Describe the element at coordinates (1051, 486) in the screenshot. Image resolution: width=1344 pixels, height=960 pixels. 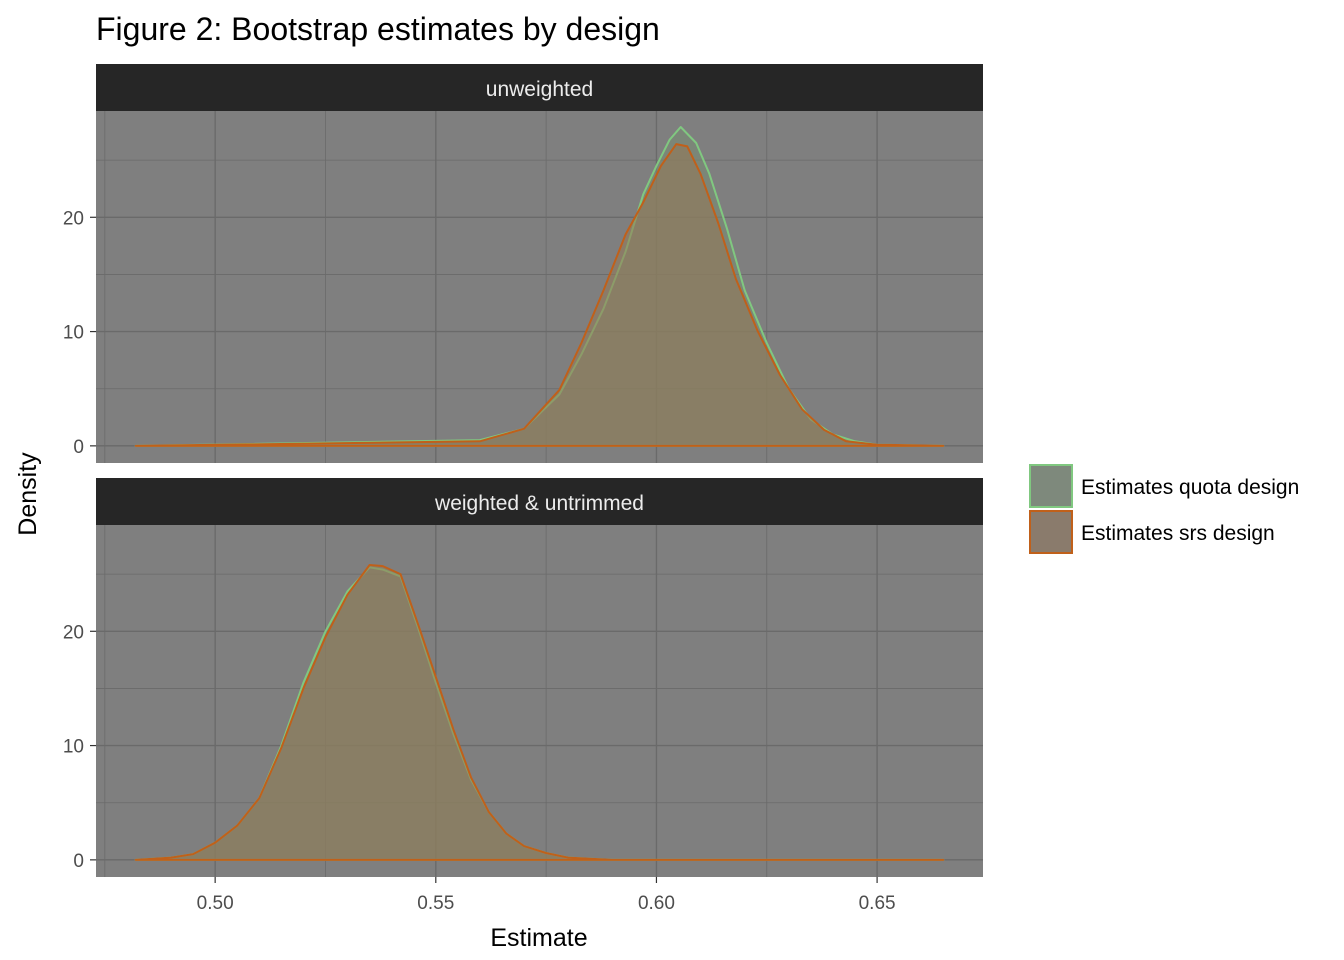
I see `legend-key-quota` at that location.